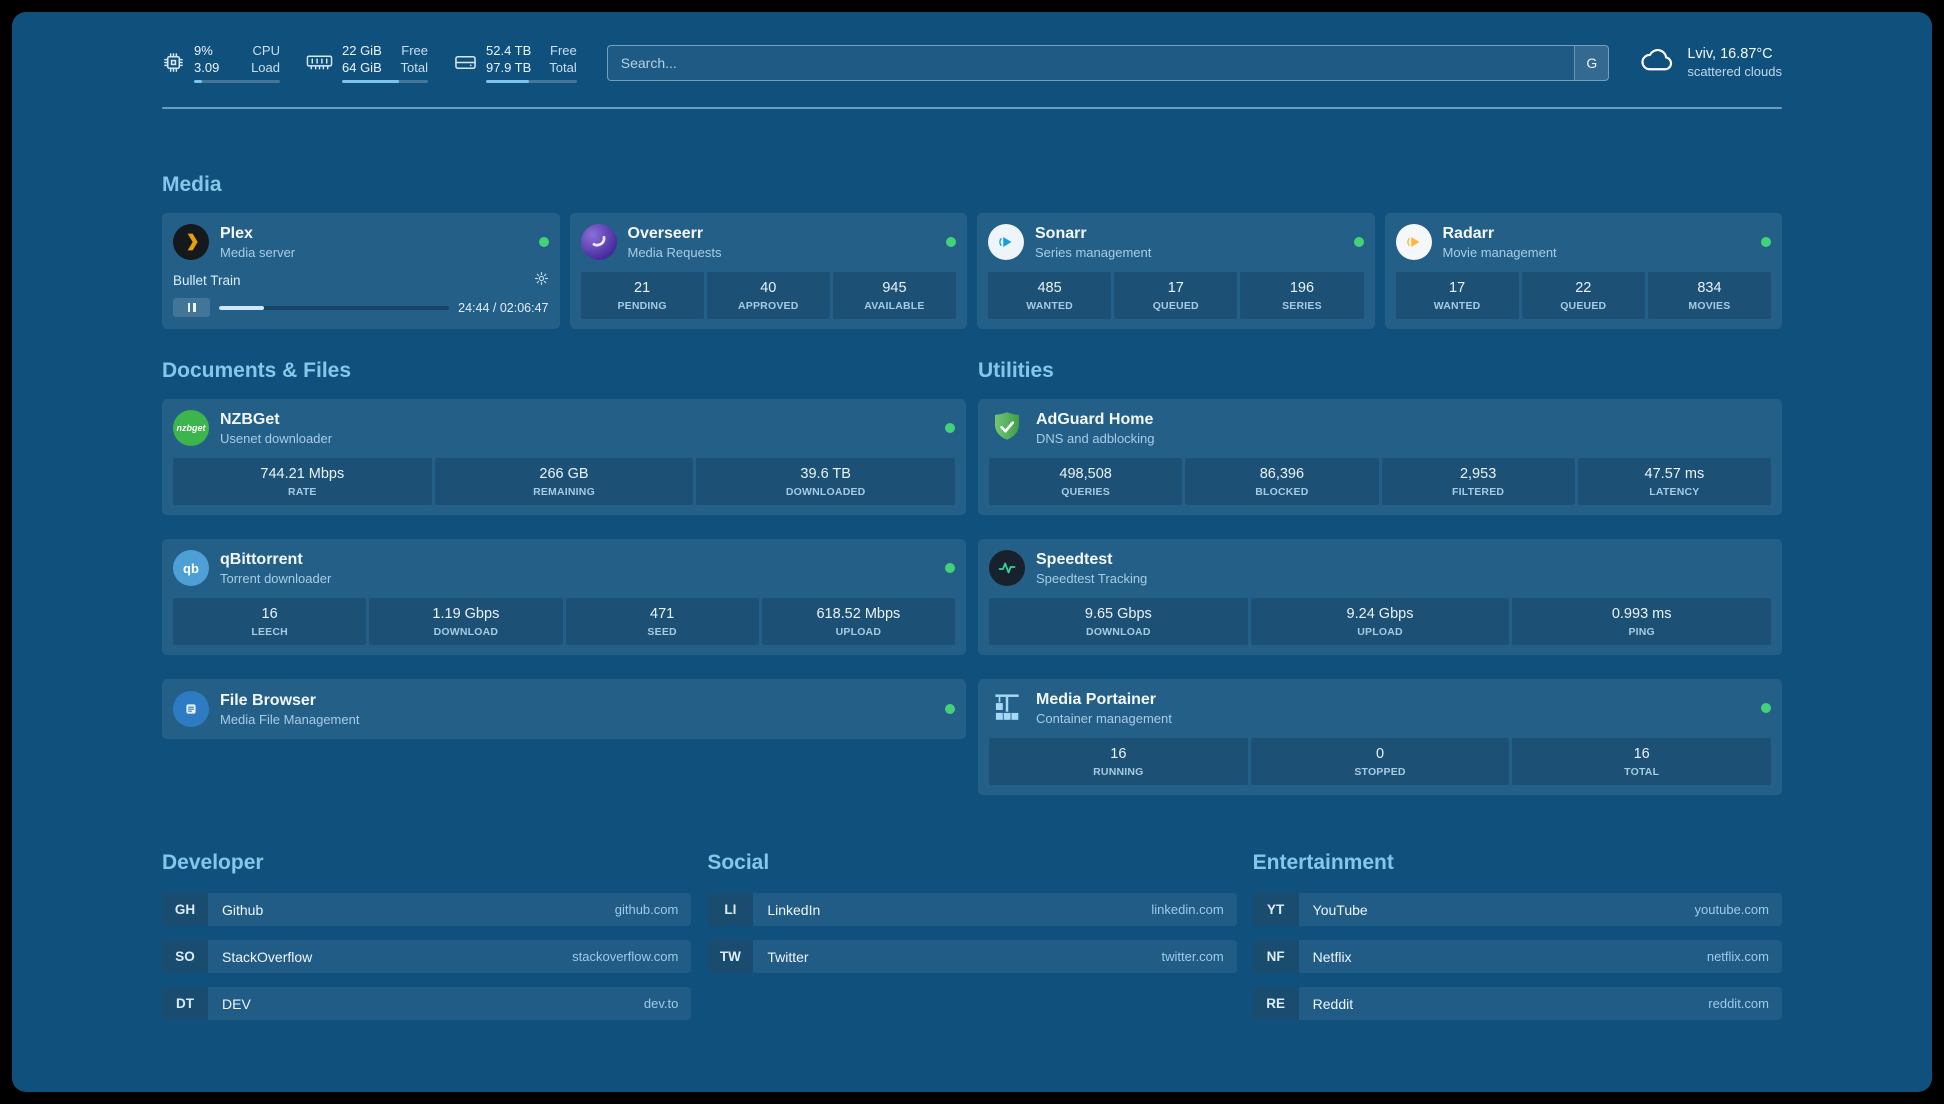  What do you see at coordinates (1086, 482) in the screenshot?
I see `stat-queries: 498,508 QUERIES` at bounding box center [1086, 482].